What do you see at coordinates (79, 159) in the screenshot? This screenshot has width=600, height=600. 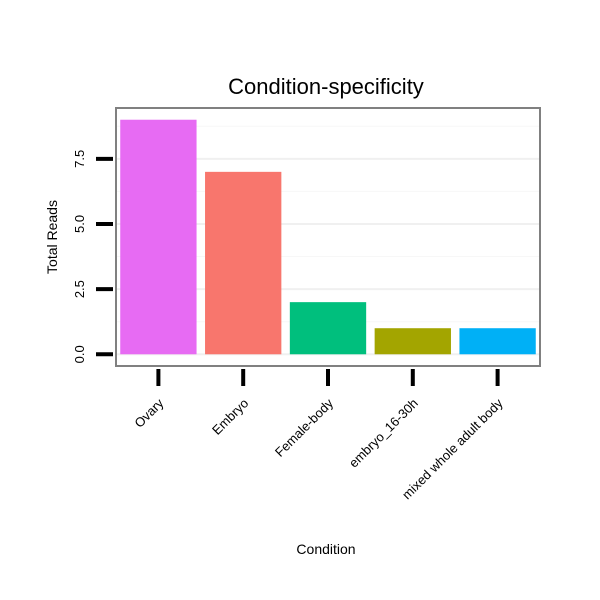 I see `y-tick-label: 7.5` at bounding box center [79, 159].